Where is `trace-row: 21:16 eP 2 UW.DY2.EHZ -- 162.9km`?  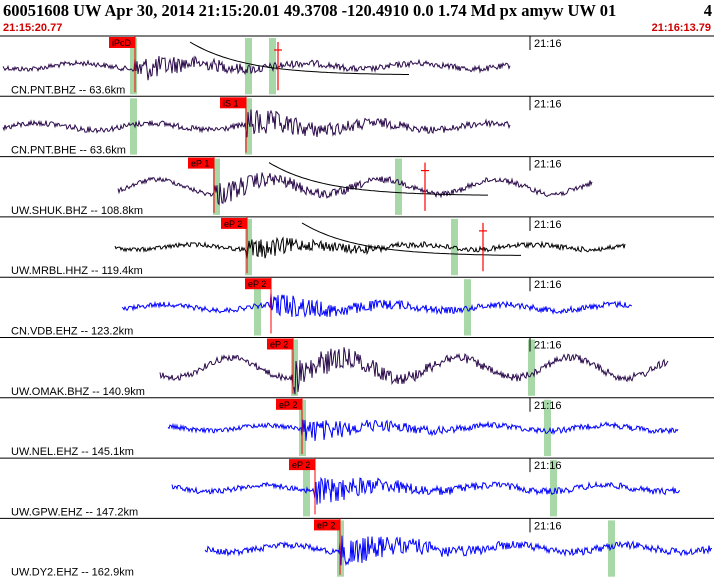
trace-row: 21:16 eP 2 UW.DY2.EHZ -- 162.9km is located at coordinates (357, 547).